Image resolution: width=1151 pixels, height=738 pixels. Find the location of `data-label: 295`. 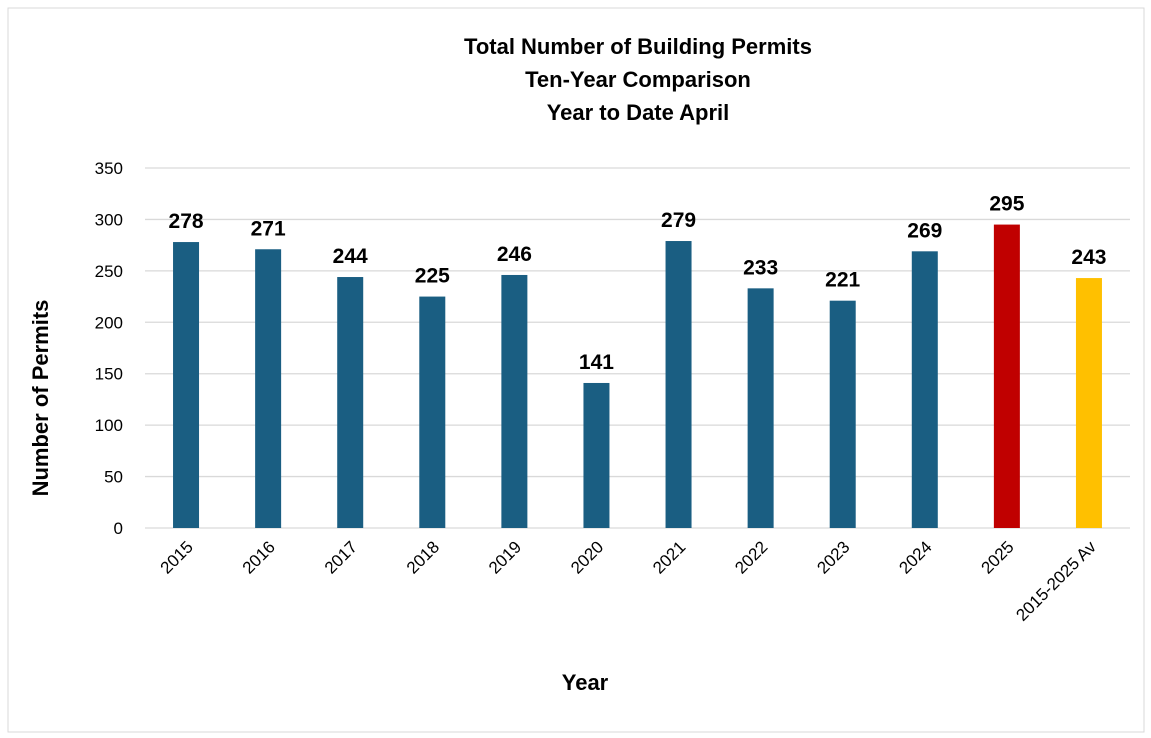

data-label: 295 is located at coordinates (1006, 204).